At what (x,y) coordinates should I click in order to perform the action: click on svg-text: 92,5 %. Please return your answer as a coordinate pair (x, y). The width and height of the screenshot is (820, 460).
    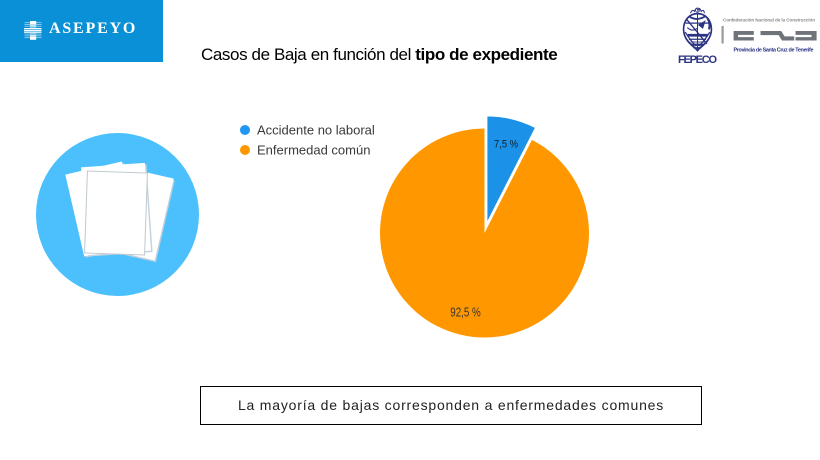
    Looking at the image, I should click on (465, 313).